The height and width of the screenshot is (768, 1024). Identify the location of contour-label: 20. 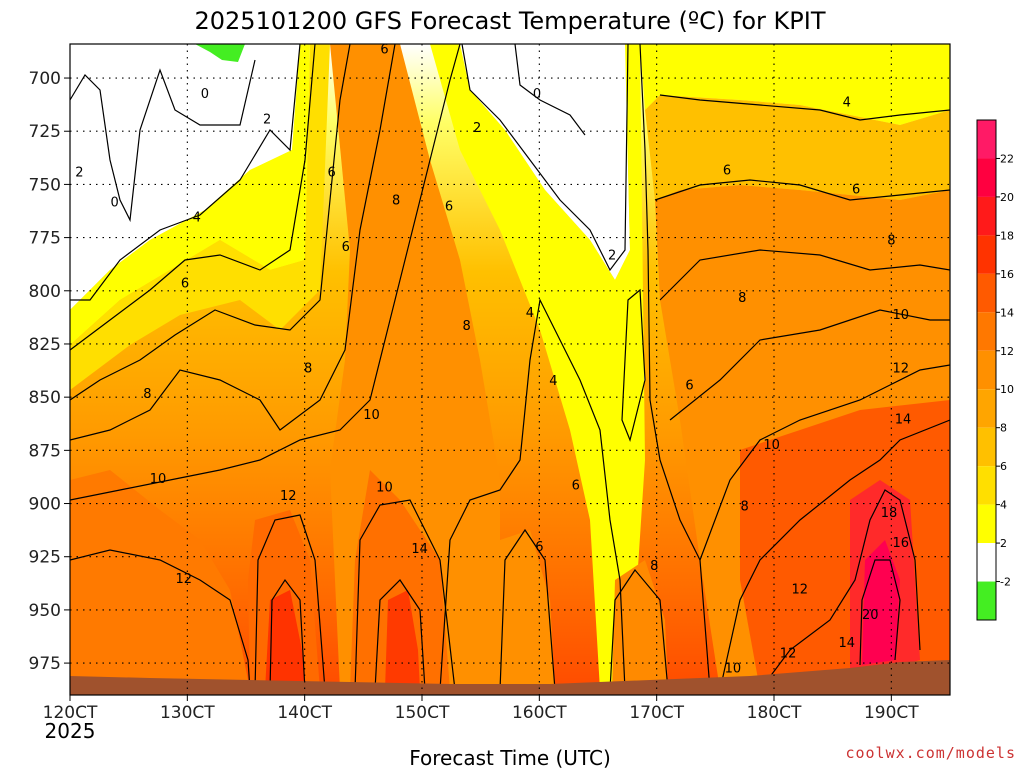
(870, 615).